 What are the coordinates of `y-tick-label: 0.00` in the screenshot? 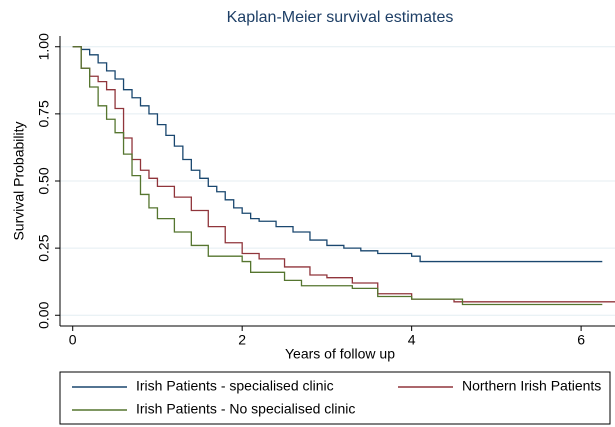 It's located at (44, 314).